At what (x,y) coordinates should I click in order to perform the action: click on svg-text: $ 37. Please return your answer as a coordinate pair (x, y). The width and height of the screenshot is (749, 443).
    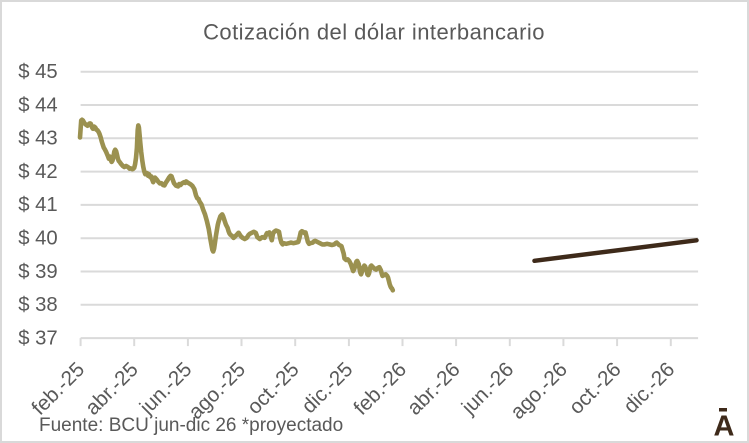
    Looking at the image, I should click on (37, 338).